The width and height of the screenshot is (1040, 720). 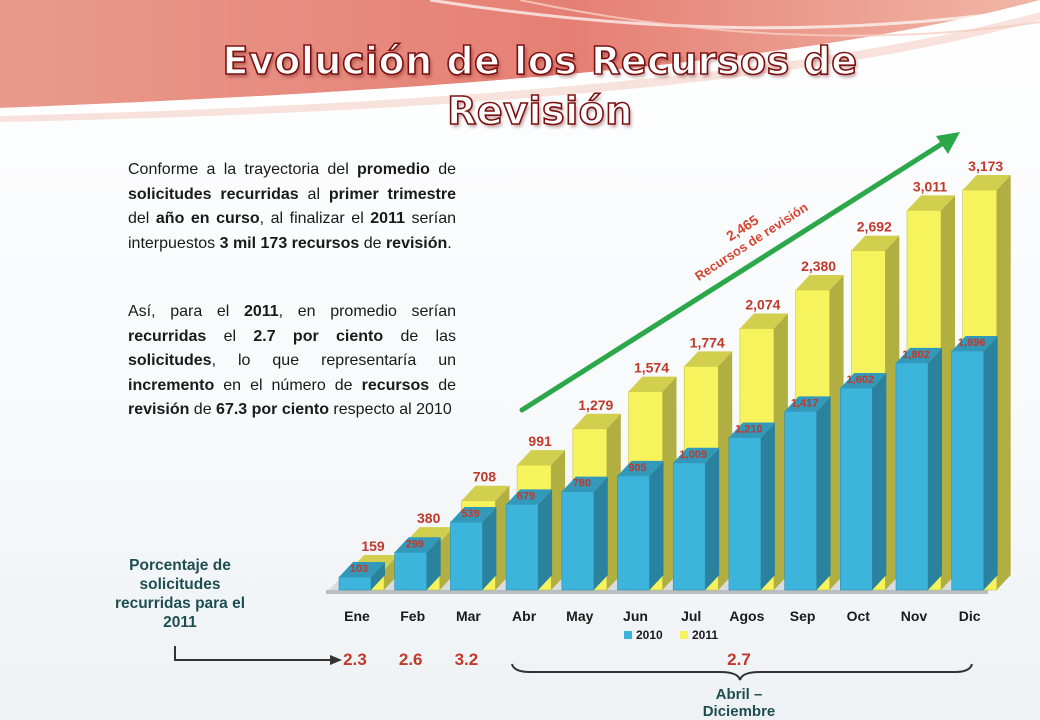 What do you see at coordinates (412, 616) in the screenshot?
I see `category-label-feb: Feb` at bounding box center [412, 616].